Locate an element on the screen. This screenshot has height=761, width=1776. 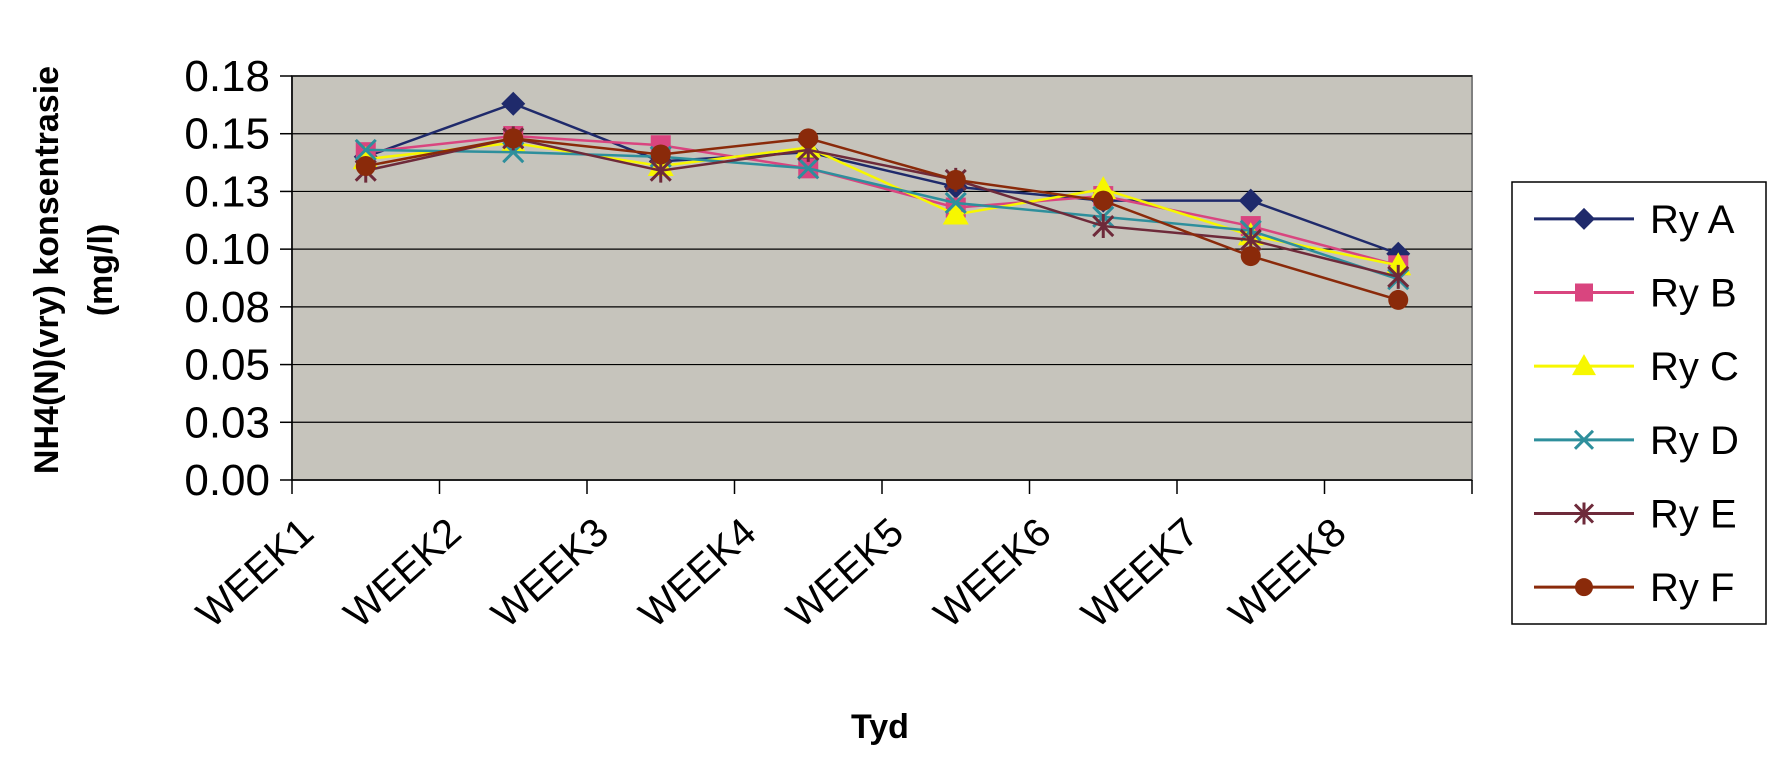
y-tick-label: 0.03 is located at coordinates (227, 422).